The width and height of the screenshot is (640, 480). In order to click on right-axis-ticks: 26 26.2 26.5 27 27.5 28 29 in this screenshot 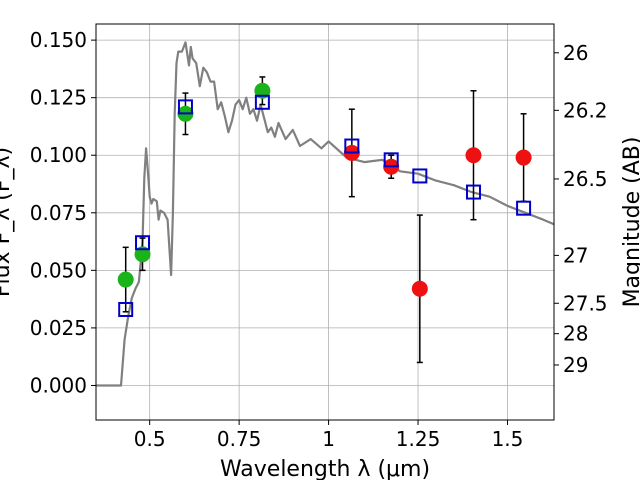, I will do `click(581, 209)`.